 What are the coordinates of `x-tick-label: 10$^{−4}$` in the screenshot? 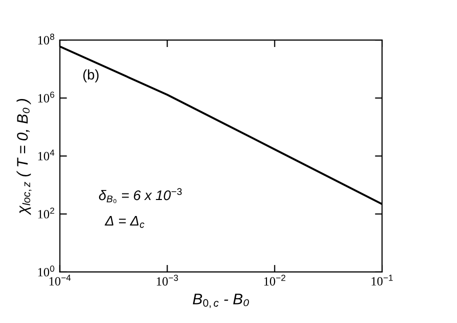 It's located at (60, 280).